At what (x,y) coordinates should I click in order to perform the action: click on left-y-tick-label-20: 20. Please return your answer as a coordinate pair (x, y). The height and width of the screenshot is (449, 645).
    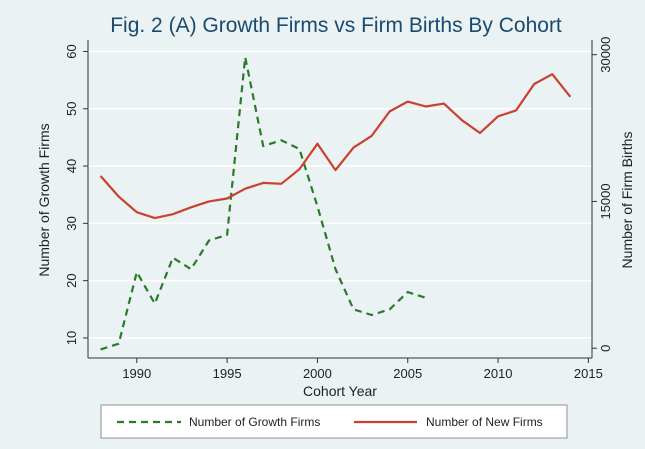
    Looking at the image, I should click on (71, 280).